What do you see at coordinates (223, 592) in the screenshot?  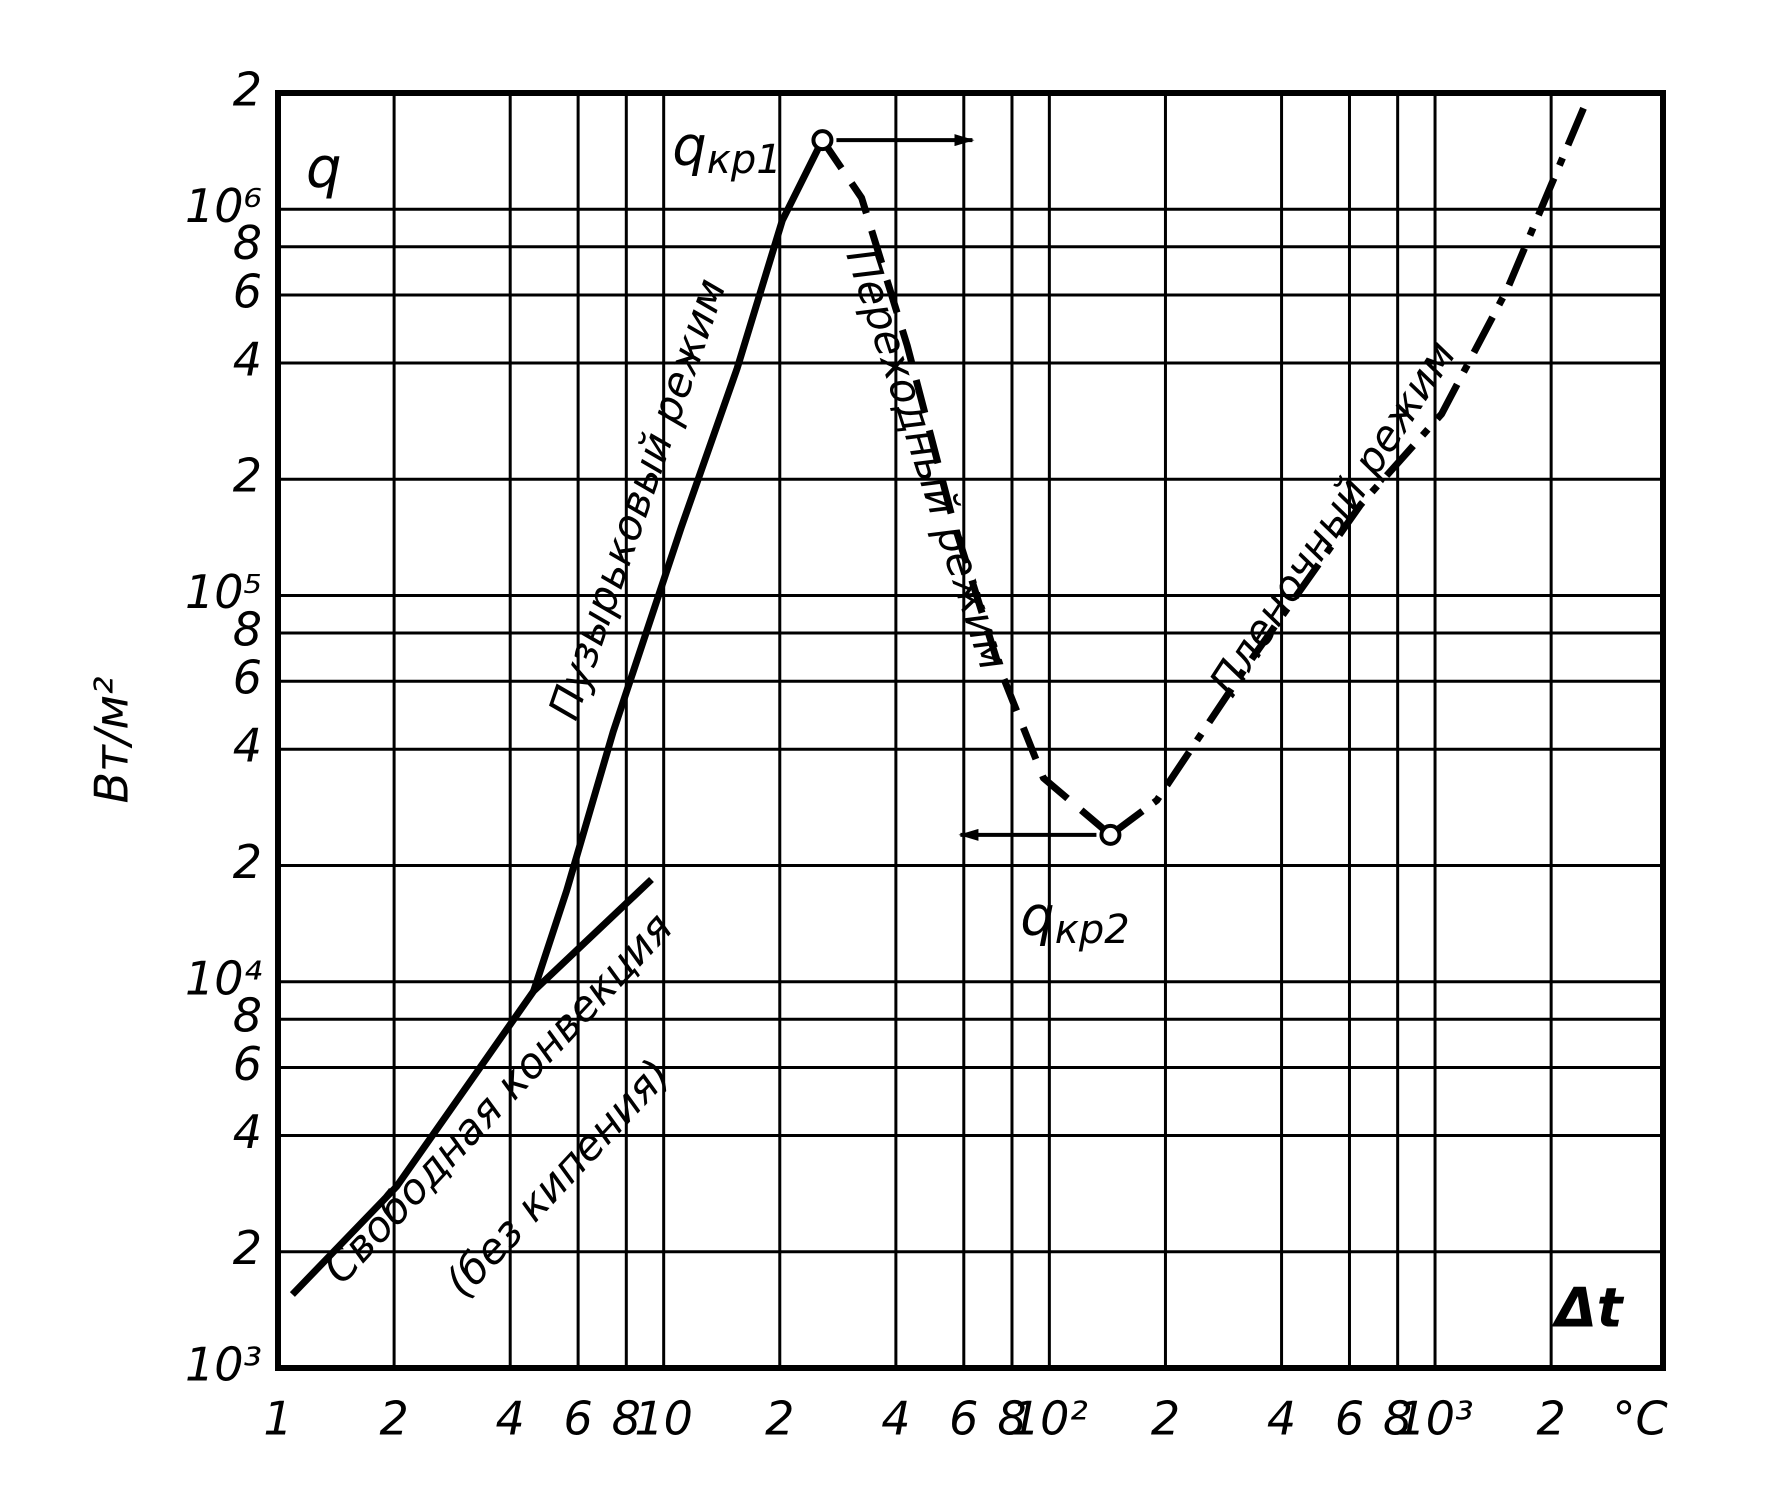 I see `y-tick-label: 10⁵` at bounding box center [223, 592].